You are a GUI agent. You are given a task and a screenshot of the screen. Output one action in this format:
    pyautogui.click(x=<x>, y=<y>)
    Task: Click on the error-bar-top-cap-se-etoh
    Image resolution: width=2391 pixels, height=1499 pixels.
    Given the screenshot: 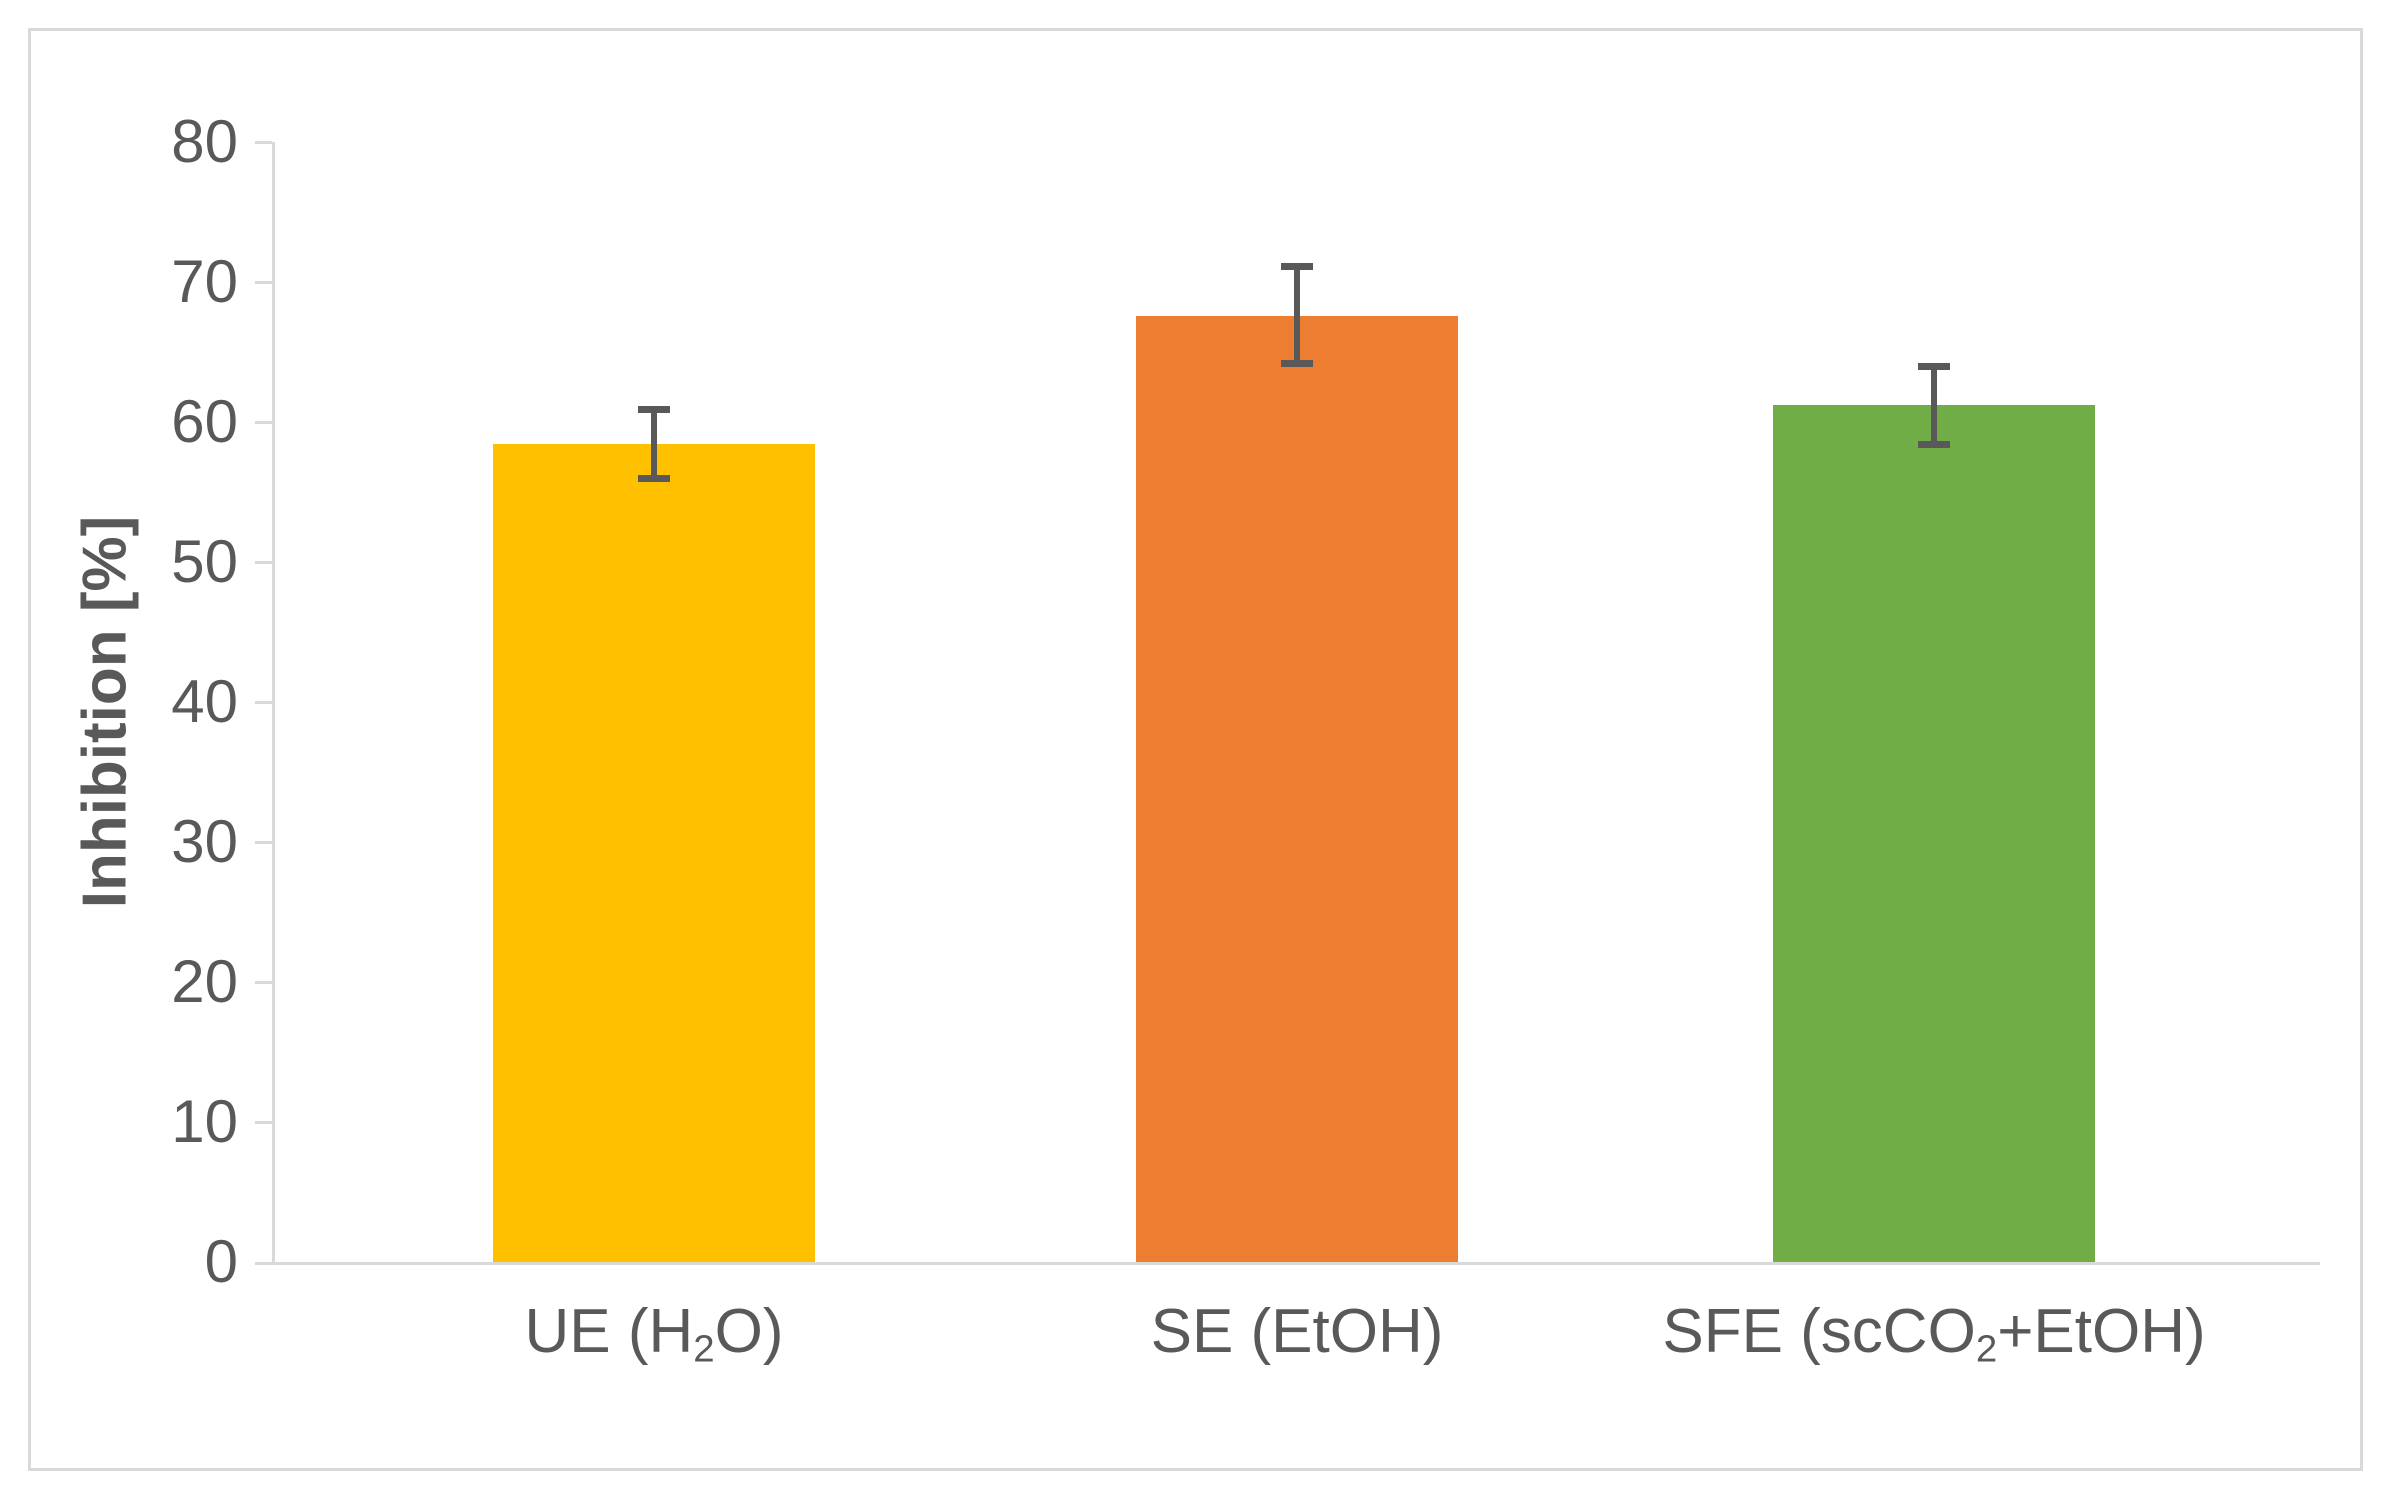 What is the action you would take?
    pyautogui.click(x=1297, y=267)
    